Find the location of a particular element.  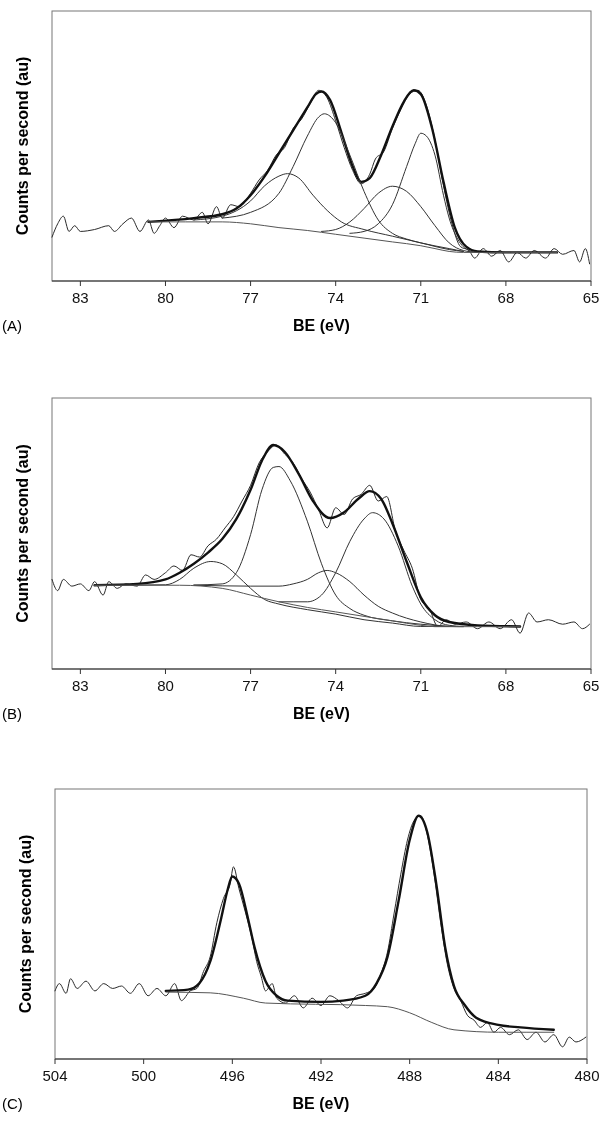

x-tick-label: 496 is located at coordinates (232, 1075).